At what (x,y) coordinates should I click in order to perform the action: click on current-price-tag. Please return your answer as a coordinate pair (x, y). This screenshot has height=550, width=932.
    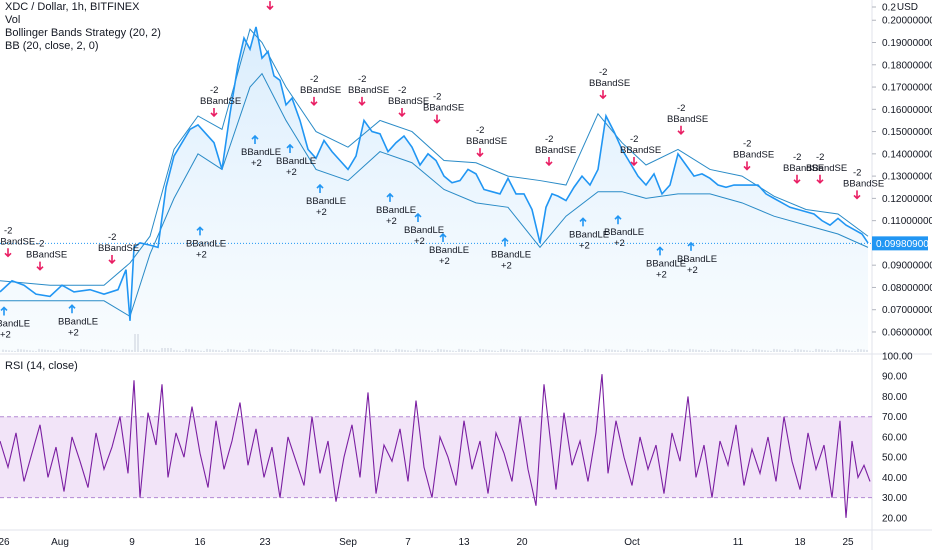
    Looking at the image, I should click on (900, 243).